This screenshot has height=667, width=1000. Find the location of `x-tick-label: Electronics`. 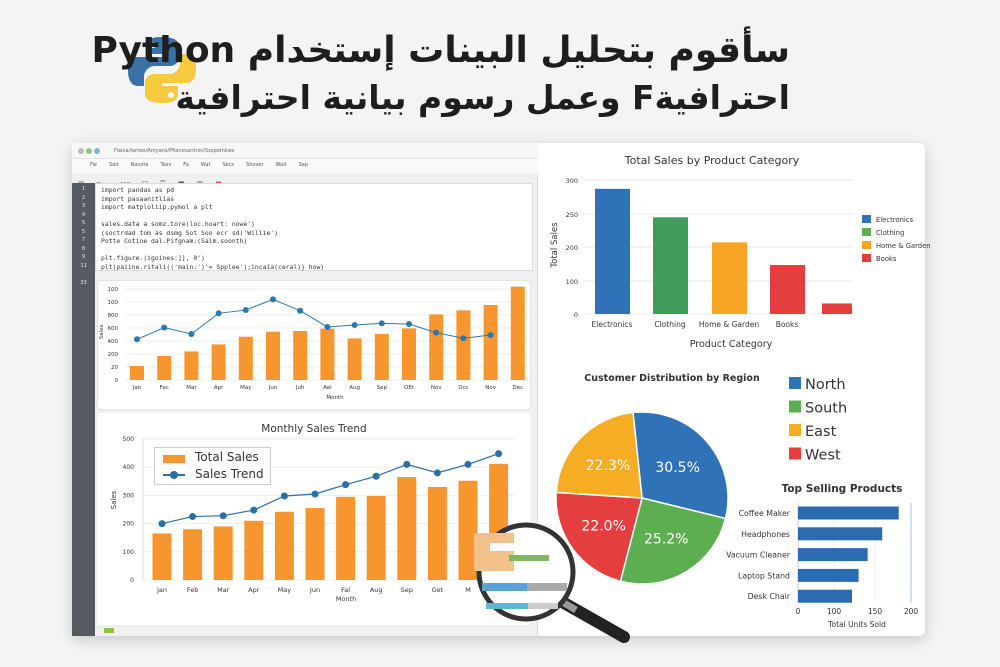

x-tick-label: Electronics is located at coordinates (612, 324).